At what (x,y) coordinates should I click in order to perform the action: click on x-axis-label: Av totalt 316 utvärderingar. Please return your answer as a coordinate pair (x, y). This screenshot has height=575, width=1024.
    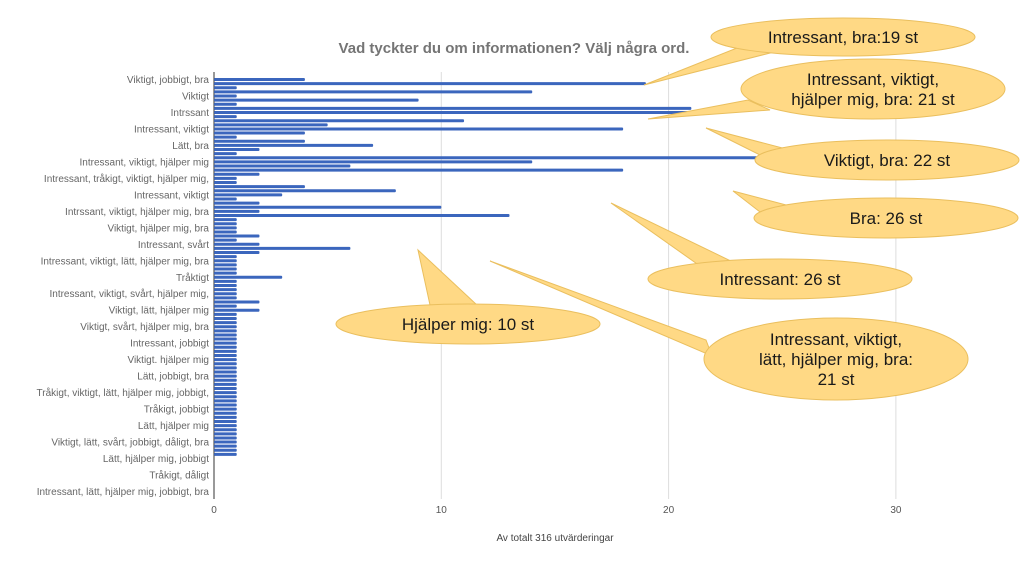
    Looking at the image, I should click on (555, 538).